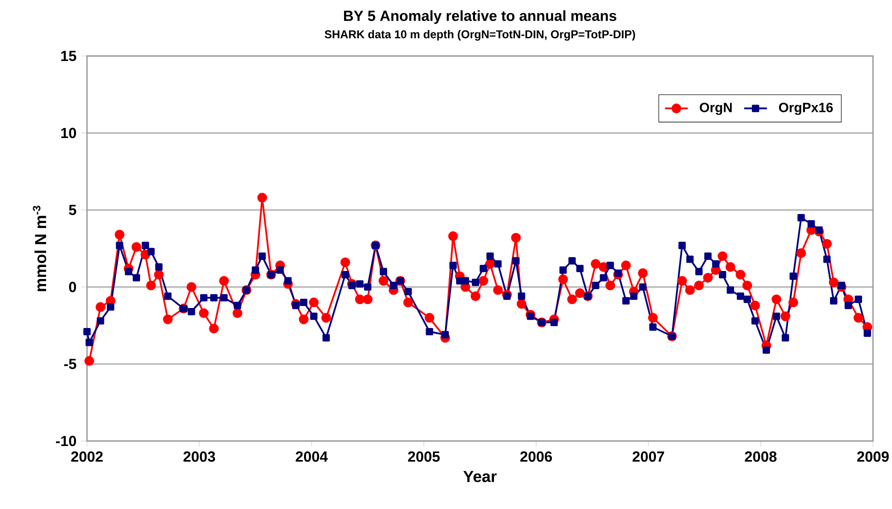 The image size is (892, 509). I want to click on x-tick-label: 2008, so click(760, 456).